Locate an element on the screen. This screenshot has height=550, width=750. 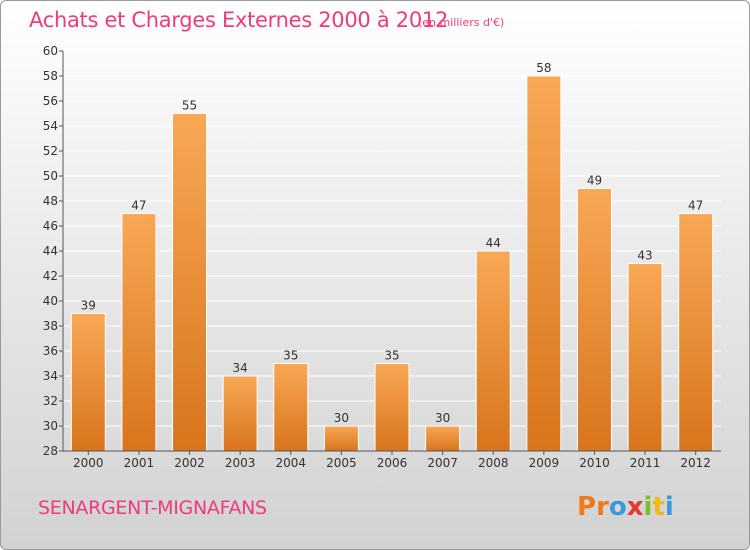
y-tick-label: 30 is located at coordinates (50, 426).